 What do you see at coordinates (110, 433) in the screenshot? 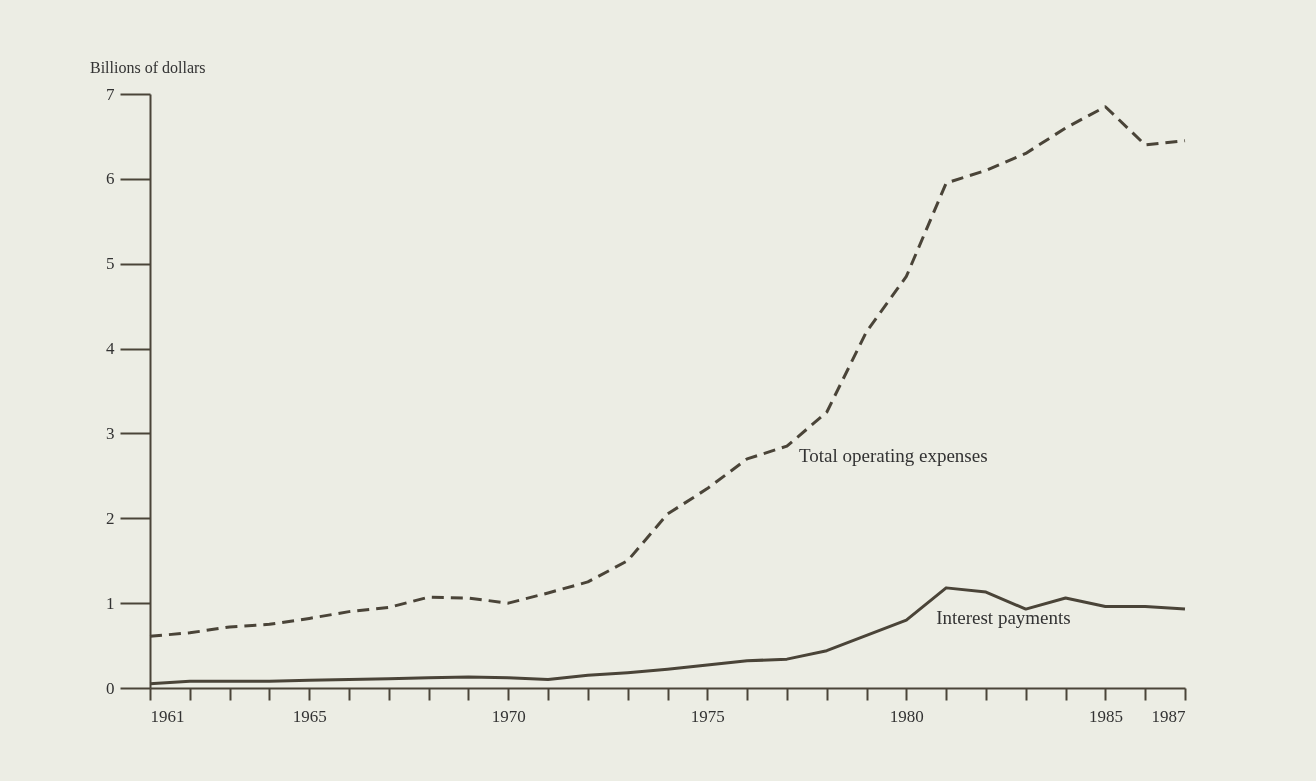
I see `y-tick-label: 3` at bounding box center [110, 433].